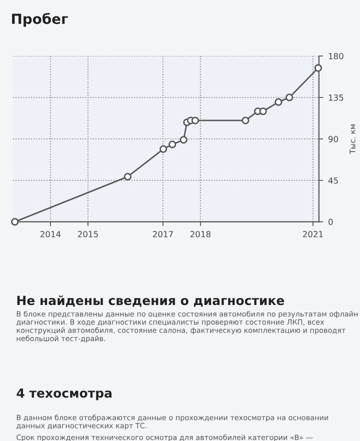 This screenshot has height=441, width=360. Describe the element at coordinates (40, 19) in the screenshot. I see `chart-title: Пробег` at that location.